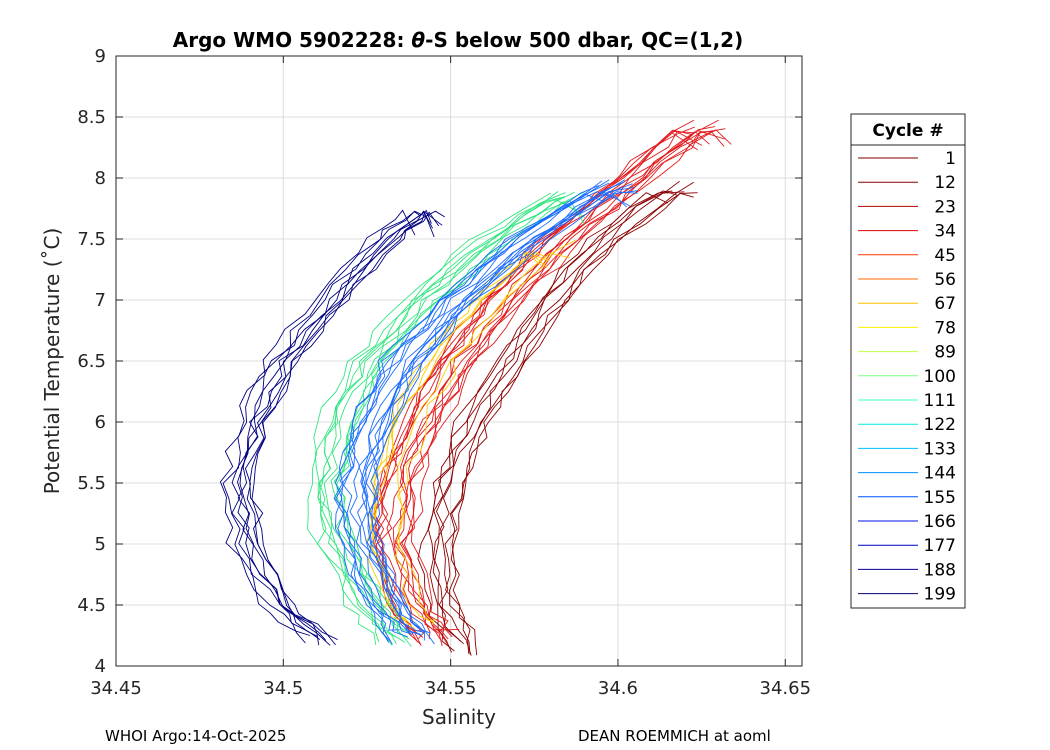  Describe the element at coordinates (618, 688) in the screenshot. I see `x-tick-label: 34.6` at that location.